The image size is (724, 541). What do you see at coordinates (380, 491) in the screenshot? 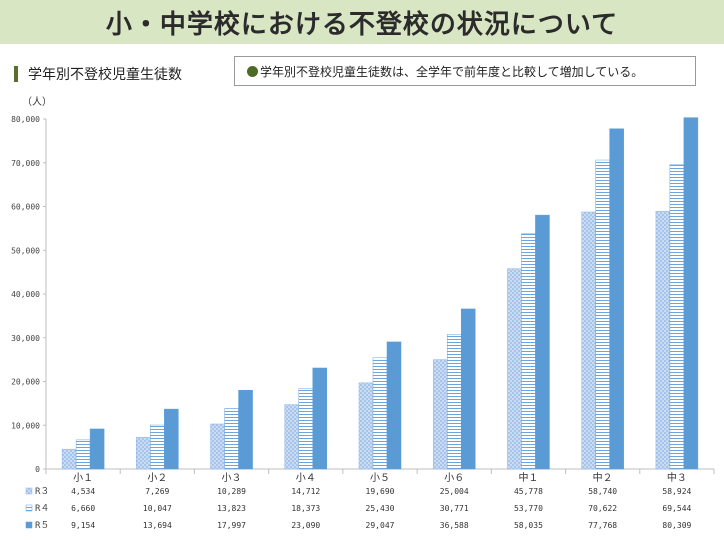
I see `data-label: 19,690` at bounding box center [380, 491].